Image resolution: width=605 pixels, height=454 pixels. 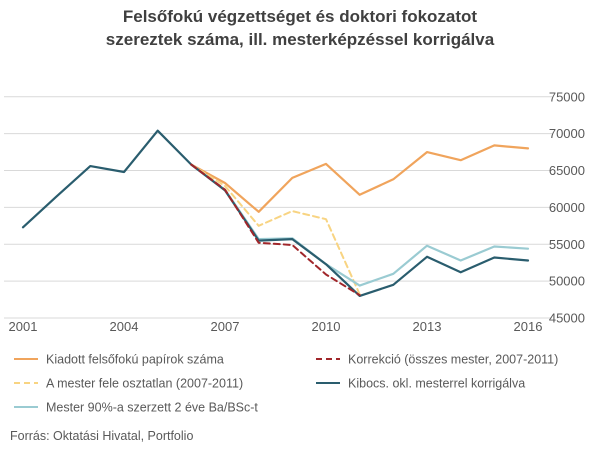 What do you see at coordinates (567, 133) in the screenshot?
I see `y-tick-label: 70000` at bounding box center [567, 133].